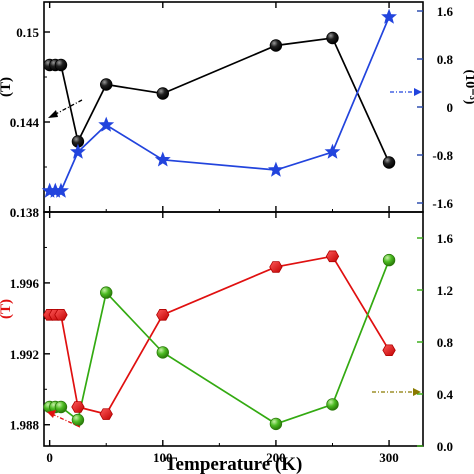 The height and width of the screenshot is (474, 474). What do you see at coordinates (27, 32) in the screenshot?
I see `left-tick-label: 0.15` at bounding box center [27, 32].